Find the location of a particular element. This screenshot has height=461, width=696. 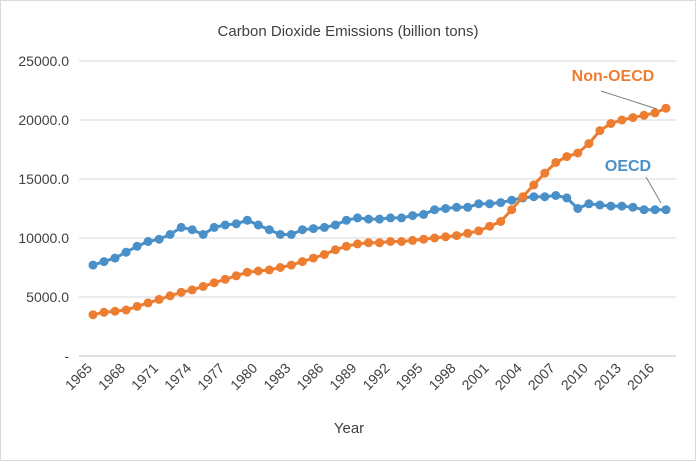

x-tick-label: 1974 is located at coordinates (177, 376).